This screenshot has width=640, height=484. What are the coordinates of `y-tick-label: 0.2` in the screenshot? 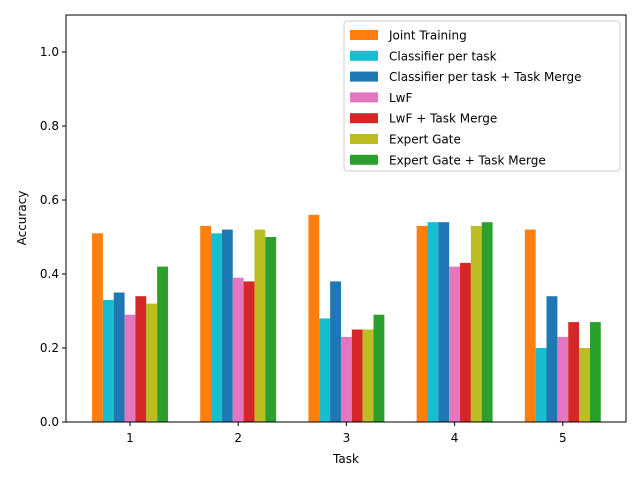 It's located at (49, 348).